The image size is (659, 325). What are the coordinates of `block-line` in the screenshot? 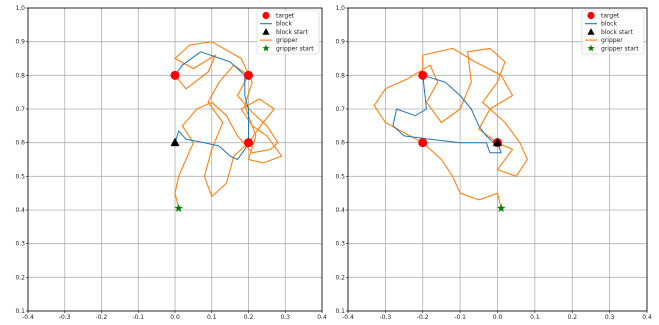 It's located at (447, 114).